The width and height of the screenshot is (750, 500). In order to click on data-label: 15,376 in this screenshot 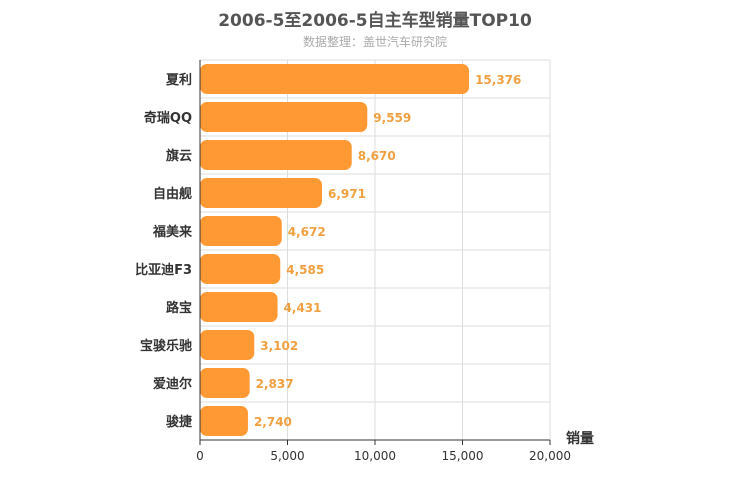, I will do `click(498, 80)`.